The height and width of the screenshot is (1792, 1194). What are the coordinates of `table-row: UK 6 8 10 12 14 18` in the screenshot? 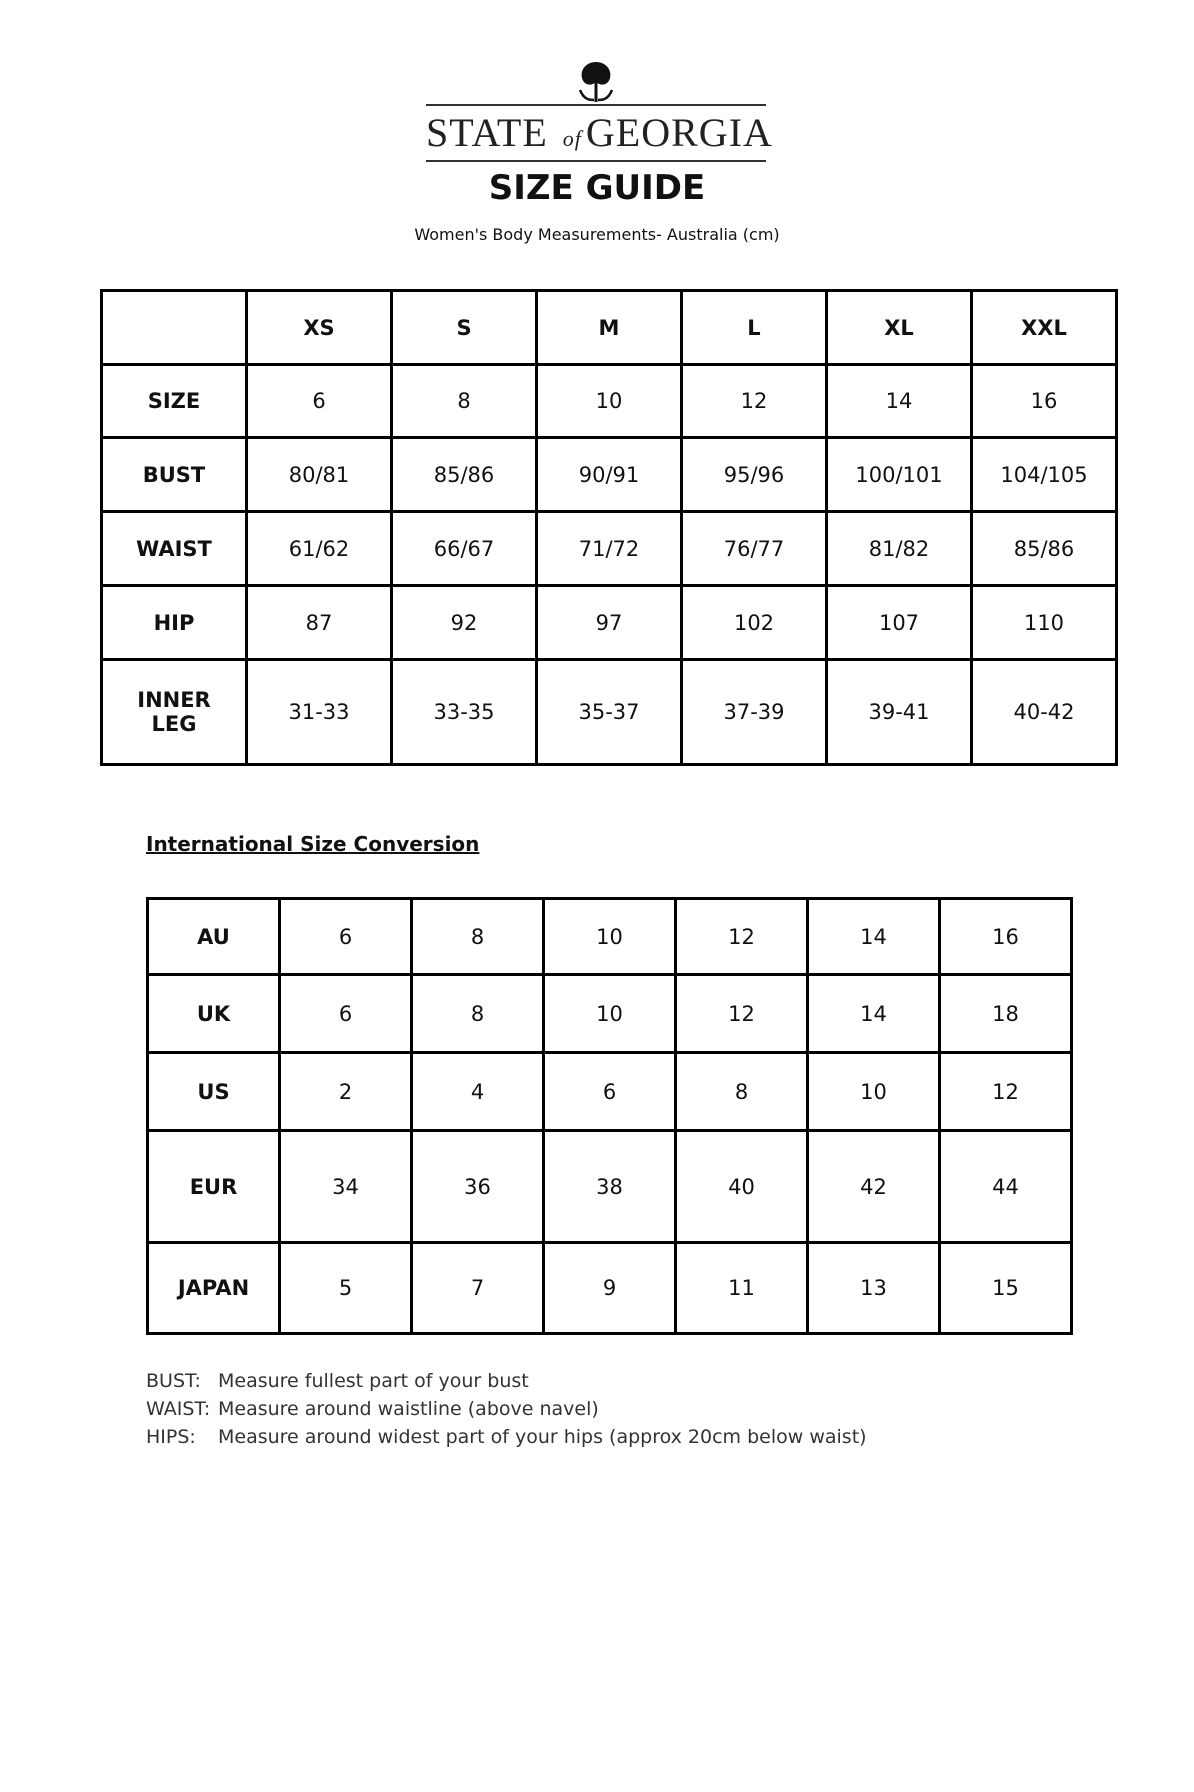 It's located at (609, 1013).